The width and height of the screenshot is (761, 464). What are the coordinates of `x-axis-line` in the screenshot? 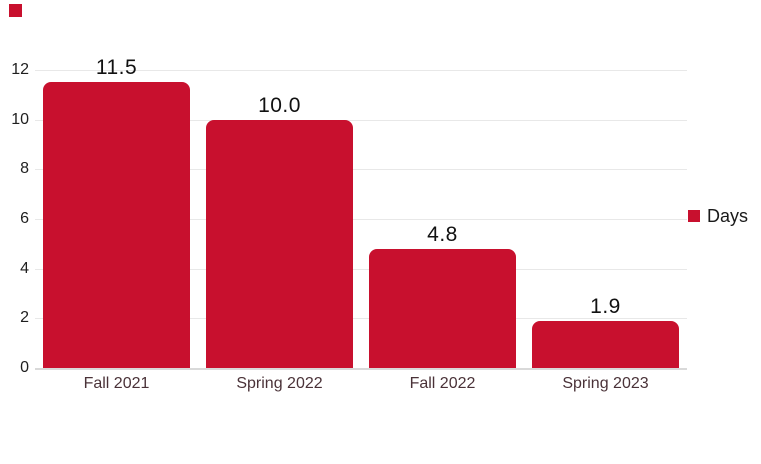 It's located at (361, 368).